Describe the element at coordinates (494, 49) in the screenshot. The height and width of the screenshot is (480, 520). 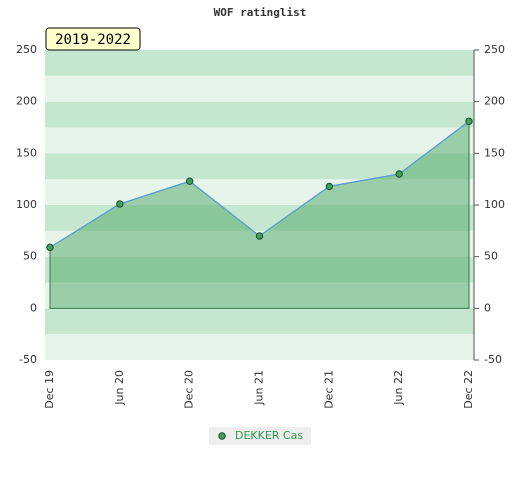
I see `y2-tick-label: 250` at that location.